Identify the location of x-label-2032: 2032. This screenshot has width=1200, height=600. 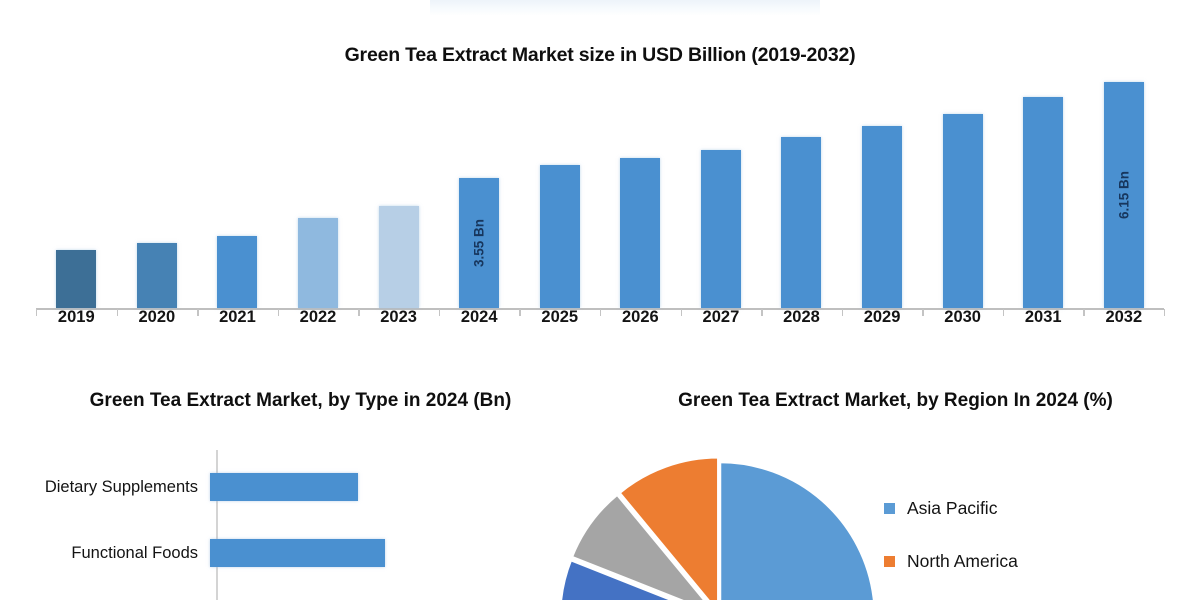
(1124, 317).